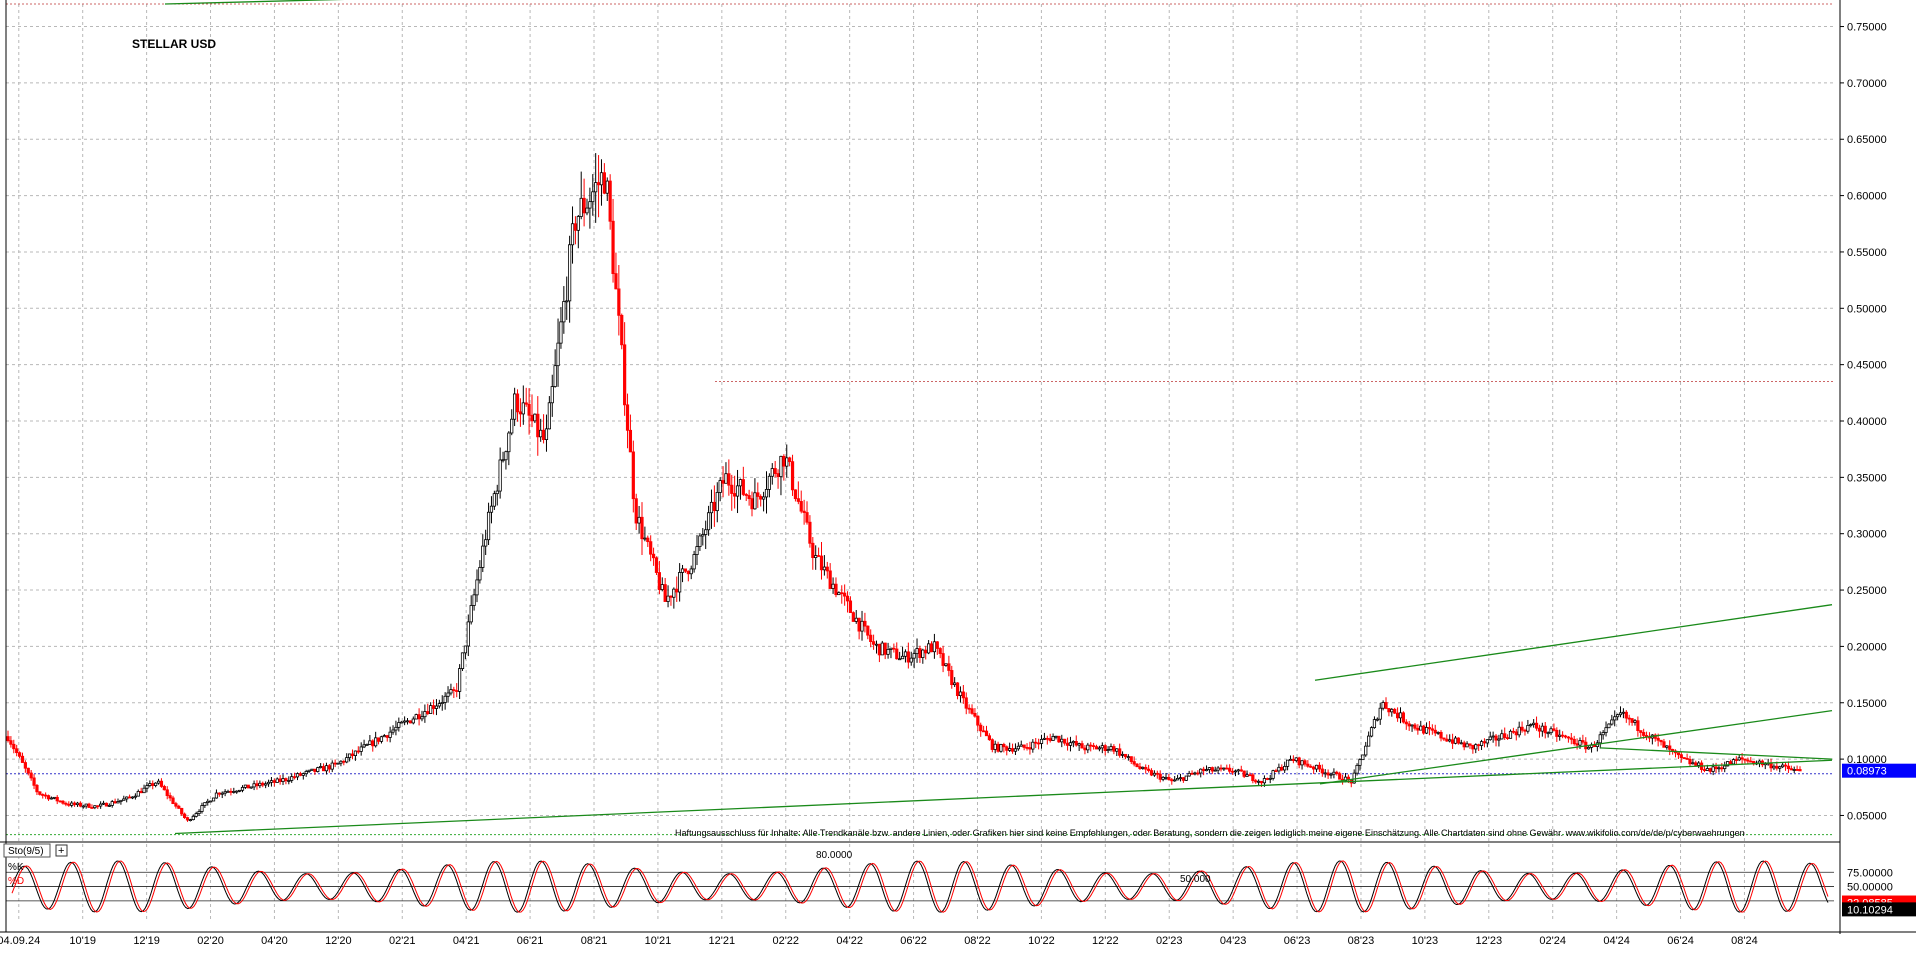 Image resolution: width=1916 pixels, height=953 pixels. I want to click on trendline, so click(1716, 753).